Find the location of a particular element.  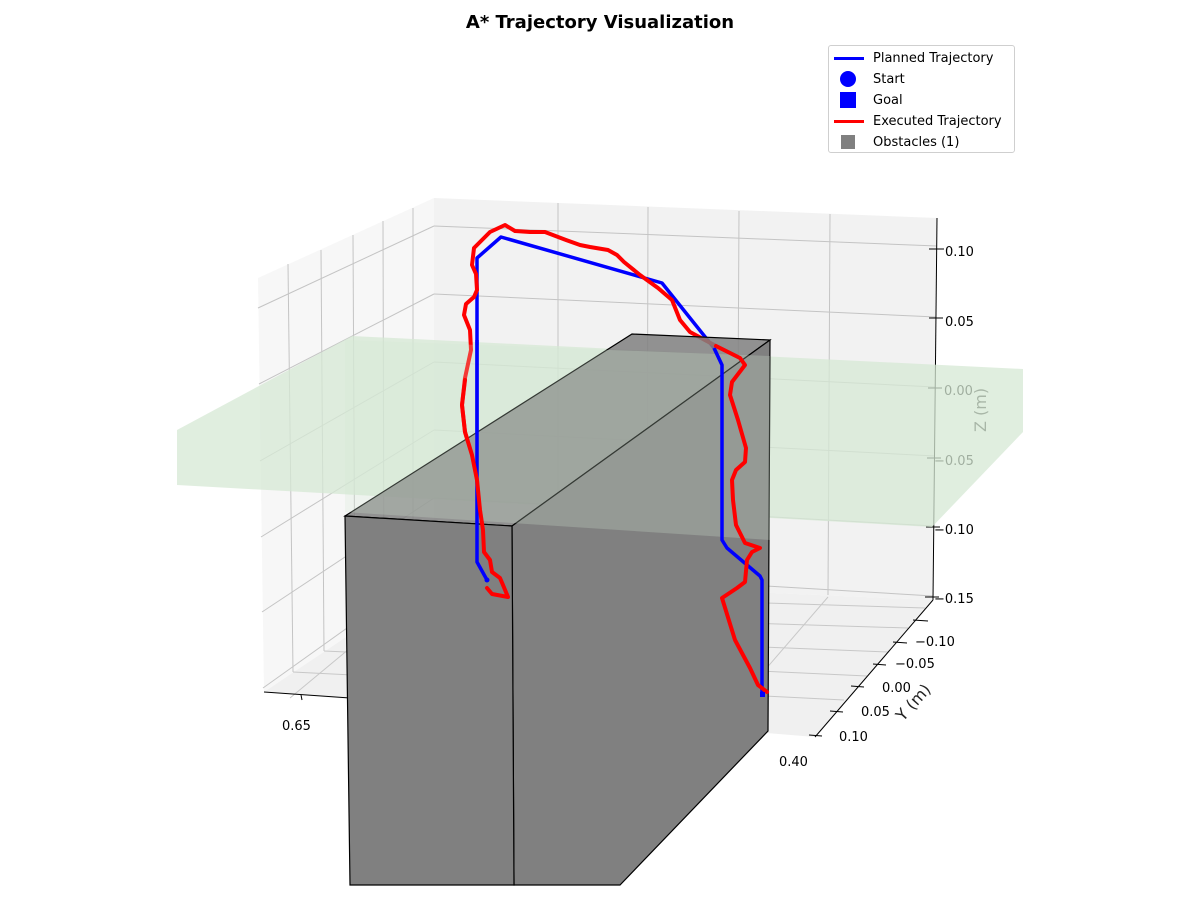

obstacle-square-icon is located at coordinates (848, 142).